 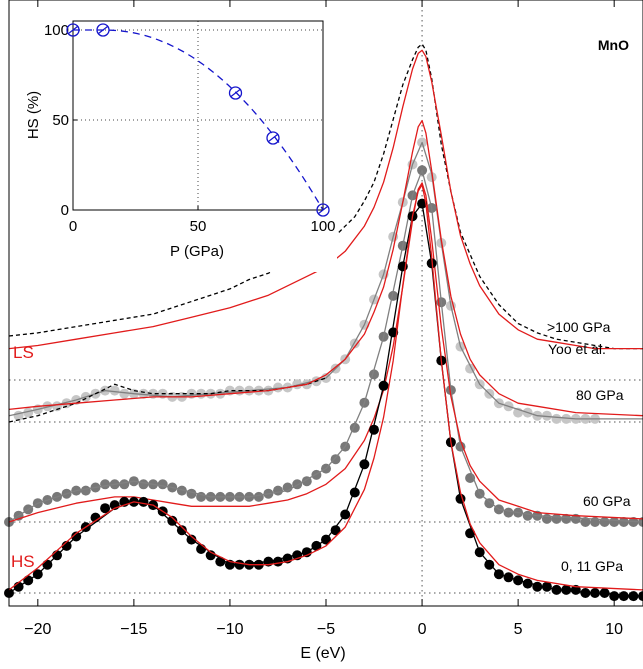 I want to click on x-tick-label: 0, so click(x=422, y=629).